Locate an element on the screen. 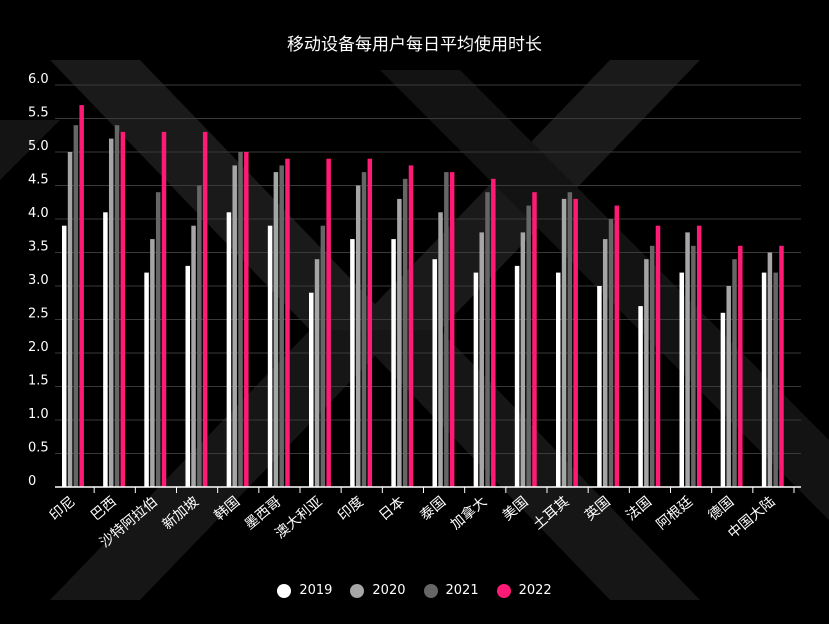 The image size is (829, 624). x-tick-label: 阿根廷 is located at coordinates (675, 513).